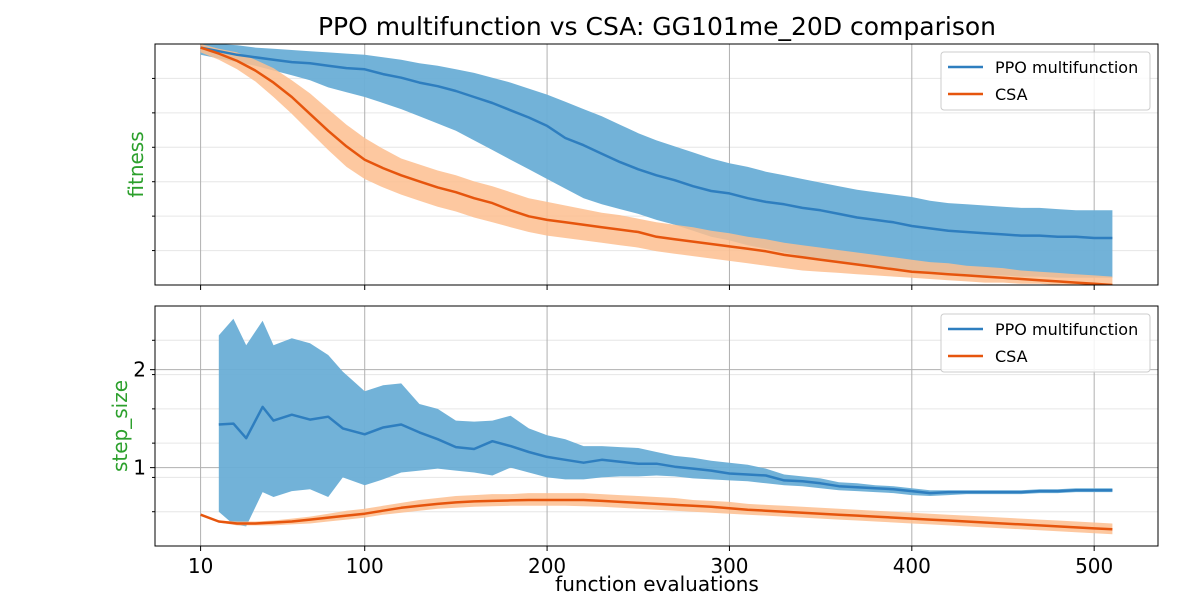  Describe the element at coordinates (1094, 566) in the screenshot. I see `step-size-x-tick-label: 500` at that location.